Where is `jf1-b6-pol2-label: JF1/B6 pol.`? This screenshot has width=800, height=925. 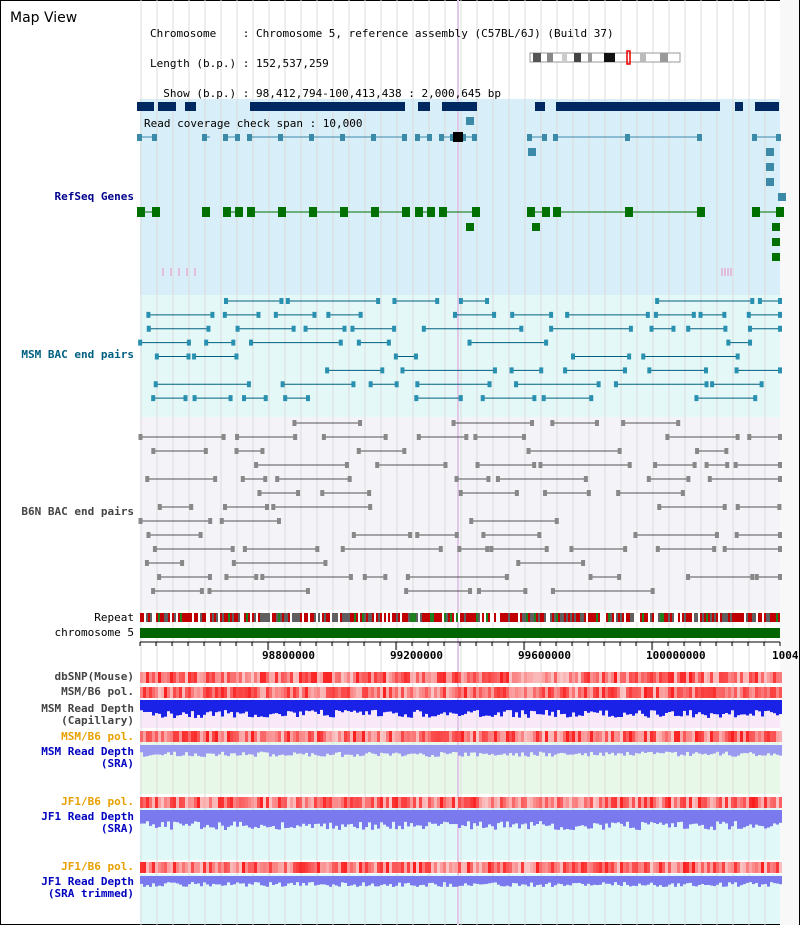 jf1-b6-pol2-label: JF1/B6 pol. is located at coordinates (97, 866).